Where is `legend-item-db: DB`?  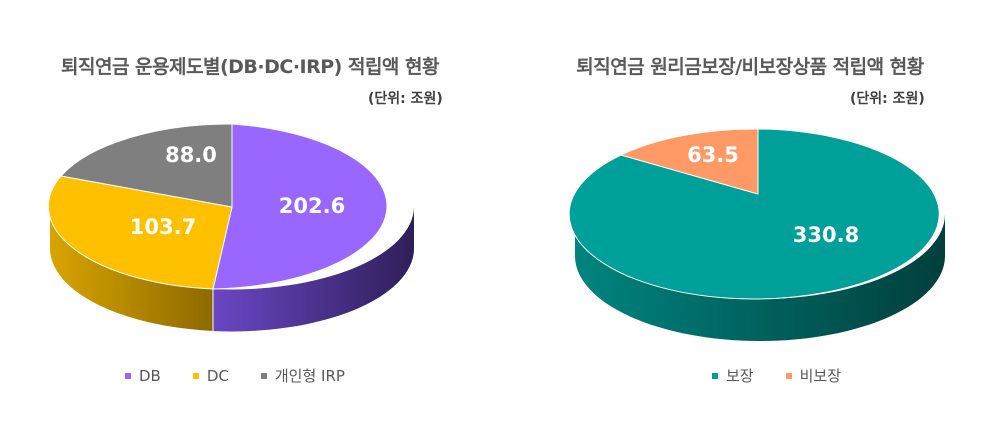
legend-item-db: DB is located at coordinates (143, 375).